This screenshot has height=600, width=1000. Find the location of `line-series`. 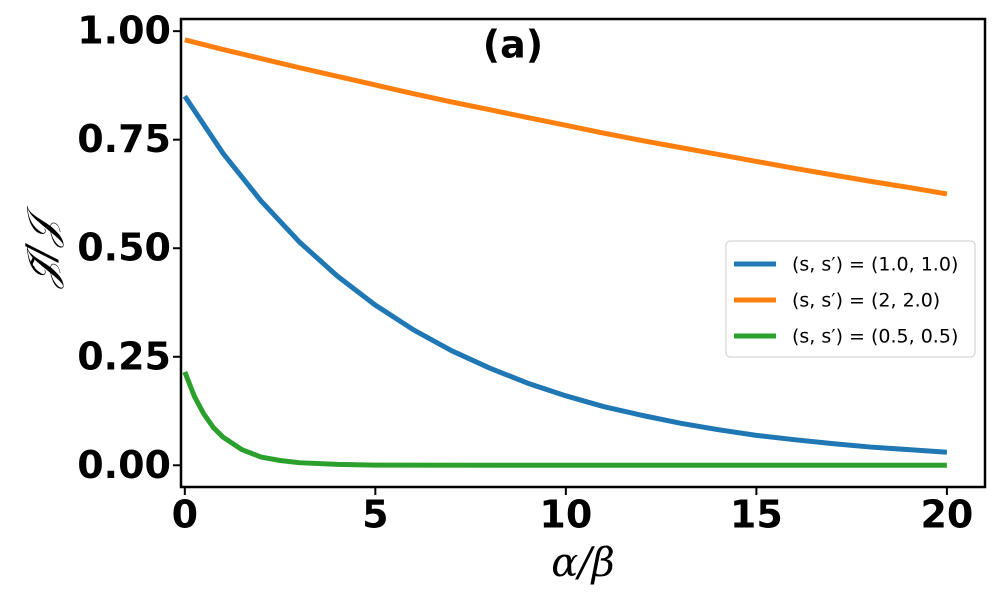

line-series is located at coordinates (564, 419).